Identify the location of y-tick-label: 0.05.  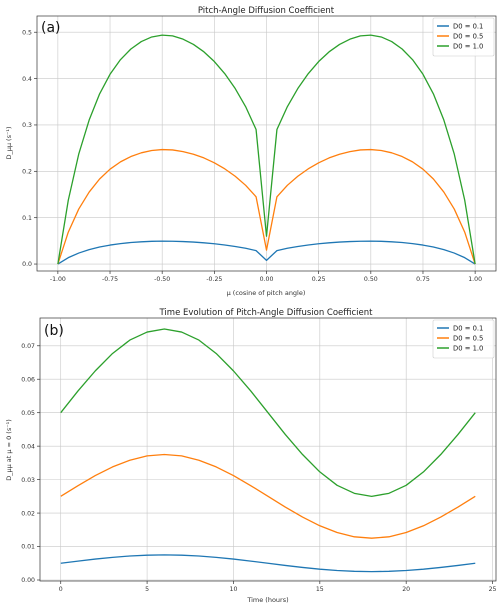
(28, 413).